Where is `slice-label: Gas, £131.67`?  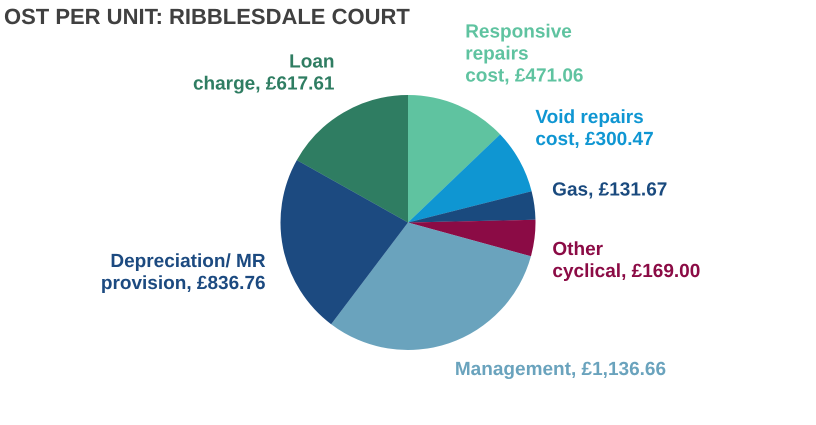
slice-label: Gas, £131.67 is located at coordinates (610, 190).